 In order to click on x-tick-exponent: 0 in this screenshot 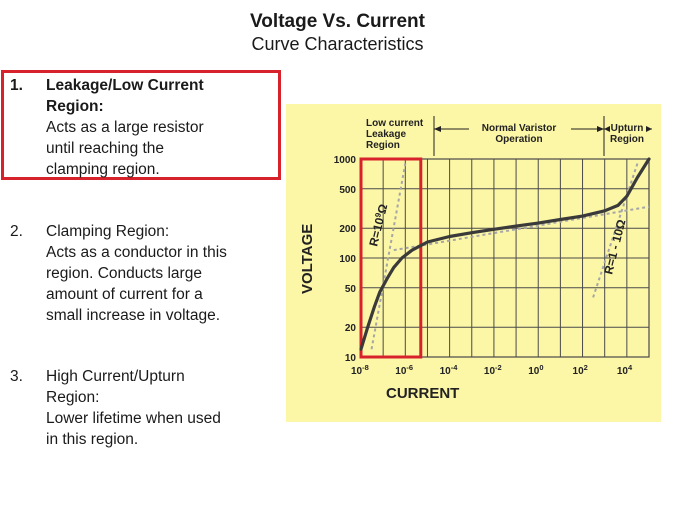, I will do `click(541, 367)`.